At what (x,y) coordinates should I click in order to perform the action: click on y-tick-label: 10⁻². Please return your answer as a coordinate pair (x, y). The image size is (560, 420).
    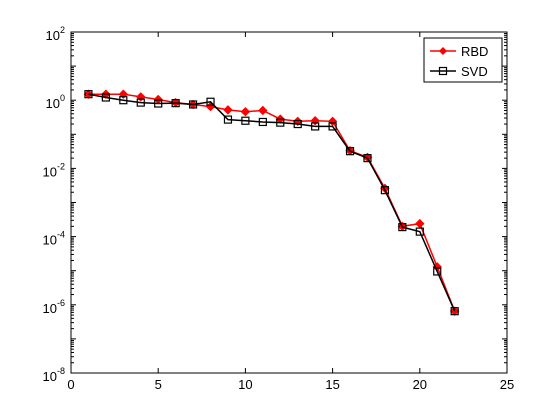
    Looking at the image, I should click on (54, 170).